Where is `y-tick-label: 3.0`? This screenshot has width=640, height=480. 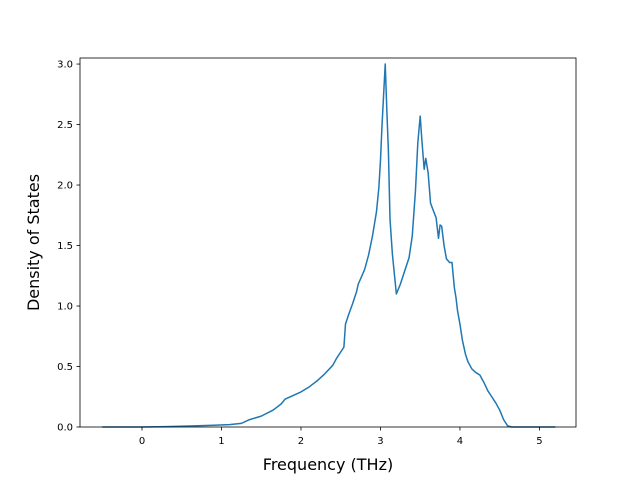 y-tick-label: 3.0 is located at coordinates (65, 65).